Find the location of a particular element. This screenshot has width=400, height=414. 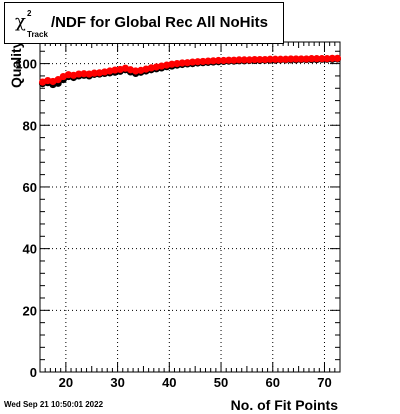

x-tick-label: 30 is located at coordinates (117, 382).